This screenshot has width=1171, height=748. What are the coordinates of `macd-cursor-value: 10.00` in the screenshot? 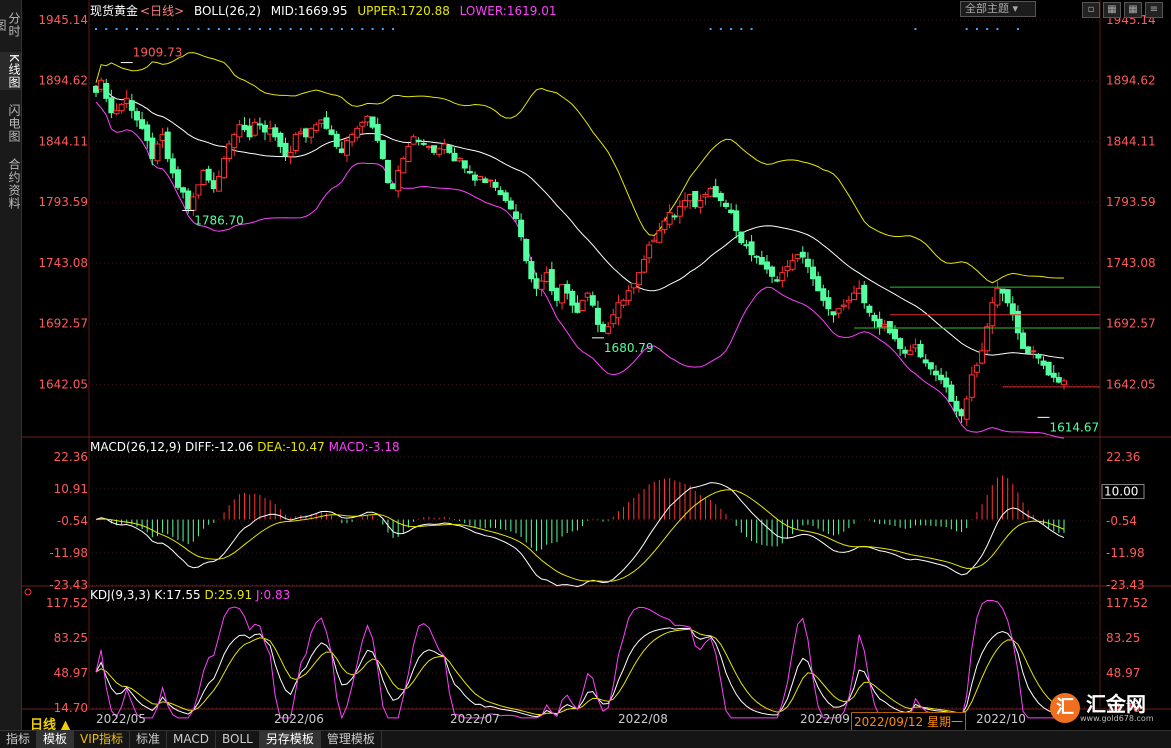 It's located at (1121, 492).